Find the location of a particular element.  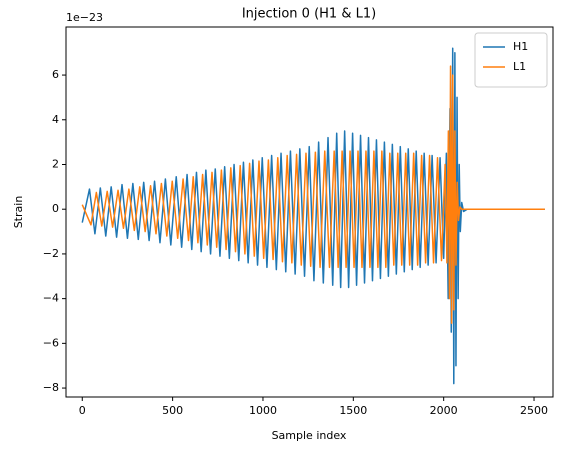

x-tick-label: 1500 is located at coordinates (353, 410).